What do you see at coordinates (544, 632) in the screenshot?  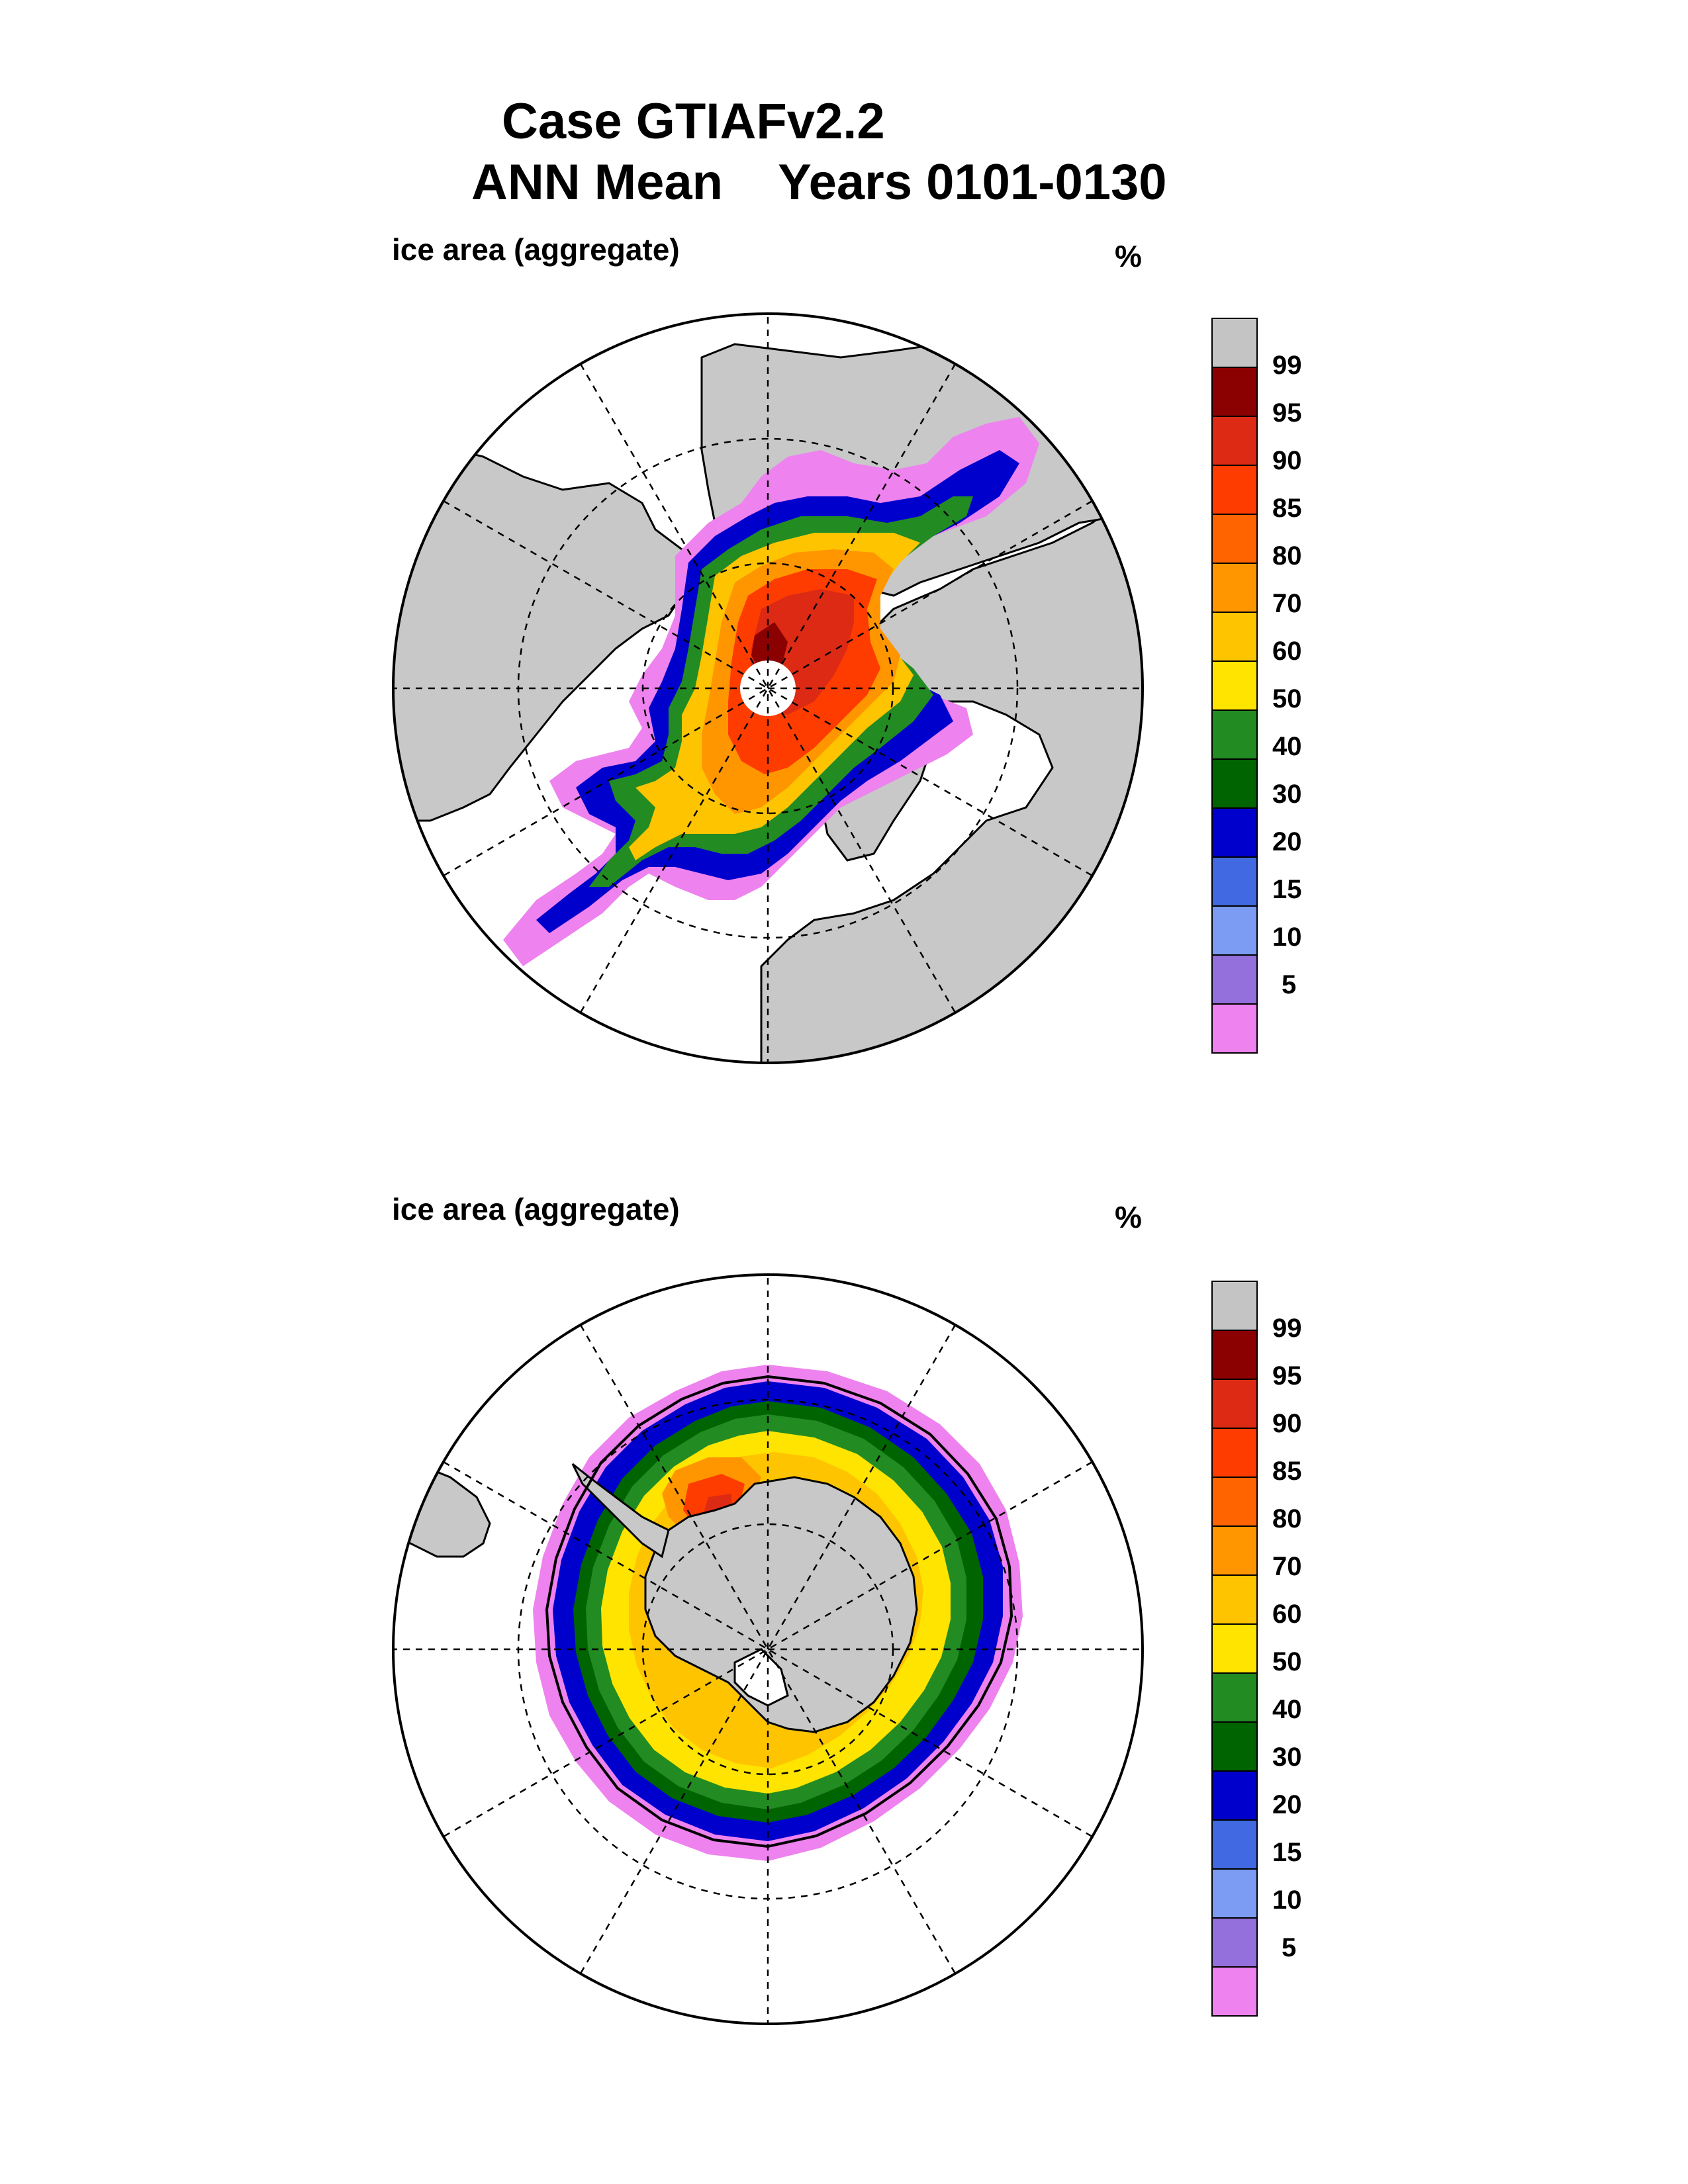 I see `north-america-land` at bounding box center [544, 632].